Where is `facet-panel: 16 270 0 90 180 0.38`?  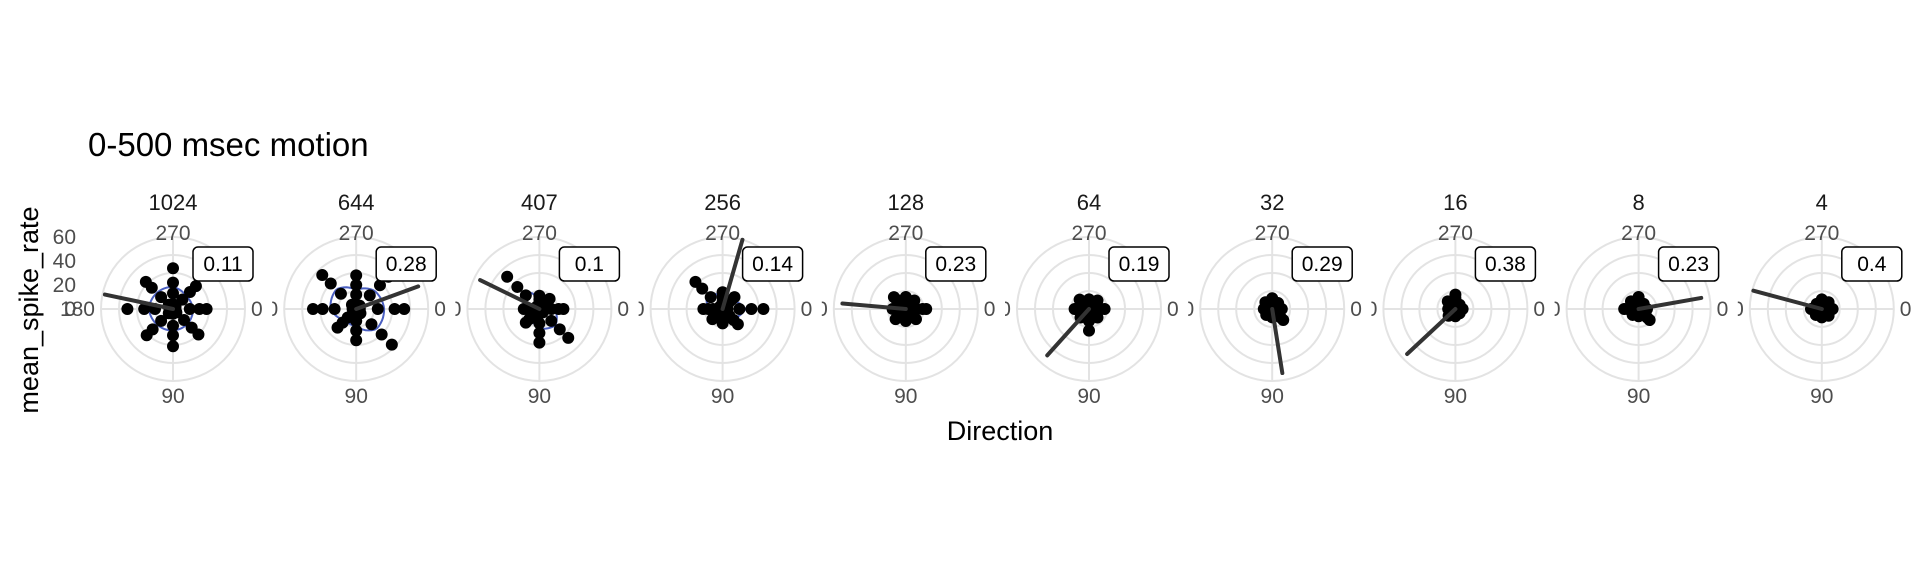 facet-panel: 16 270 0 90 180 0.38 is located at coordinates (1458, 299).